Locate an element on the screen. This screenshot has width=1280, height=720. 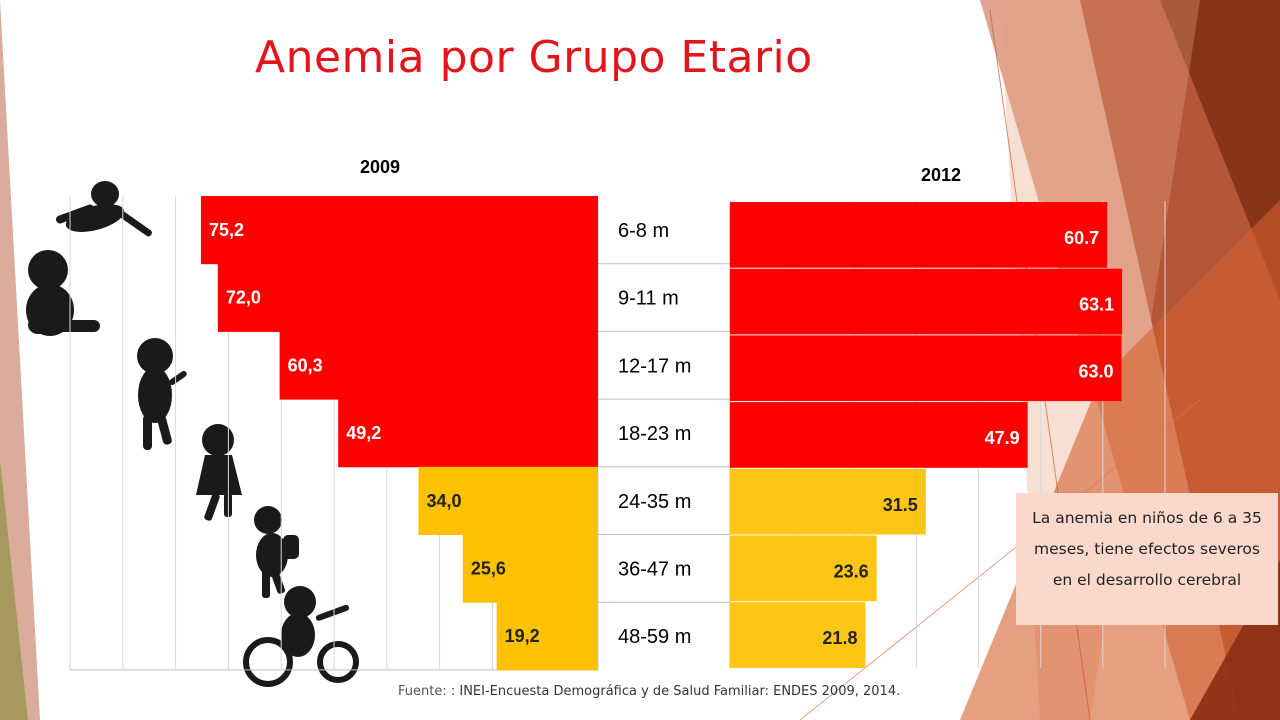
data-label-2012: 21.8 is located at coordinates (839, 638).